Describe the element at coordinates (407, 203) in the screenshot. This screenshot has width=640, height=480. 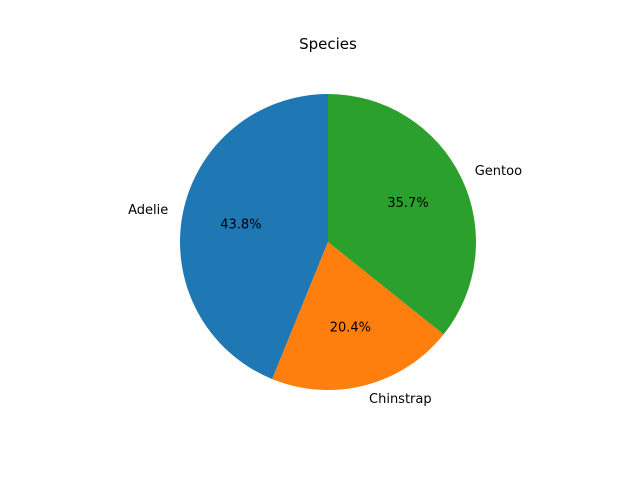
I see `slice-percent-gentoo: 35.7%` at that location.